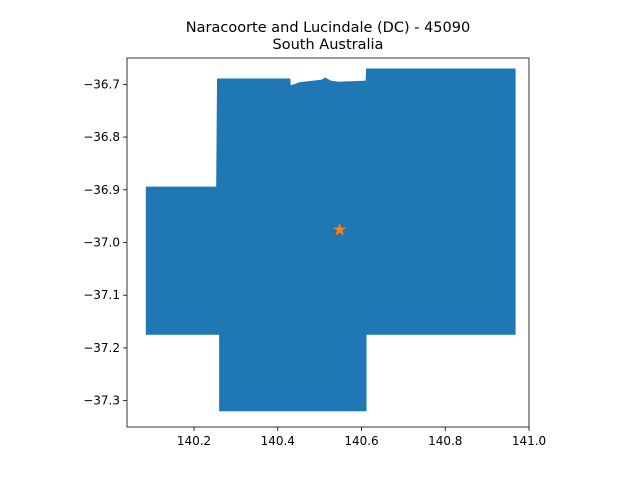  Describe the element at coordinates (361, 441) in the screenshot. I see `x-tick-label: 140.6` at that location.